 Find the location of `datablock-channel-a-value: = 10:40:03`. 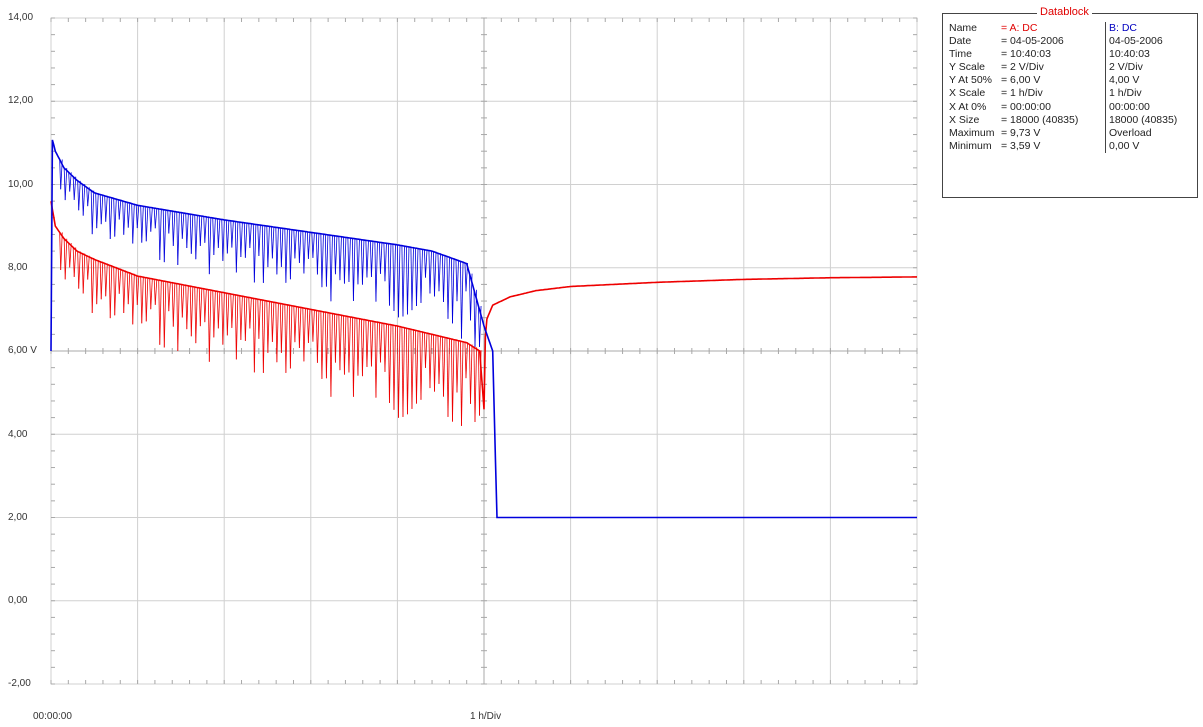

datablock-channel-a-value: = 10:40:03 is located at coordinates (1026, 54).